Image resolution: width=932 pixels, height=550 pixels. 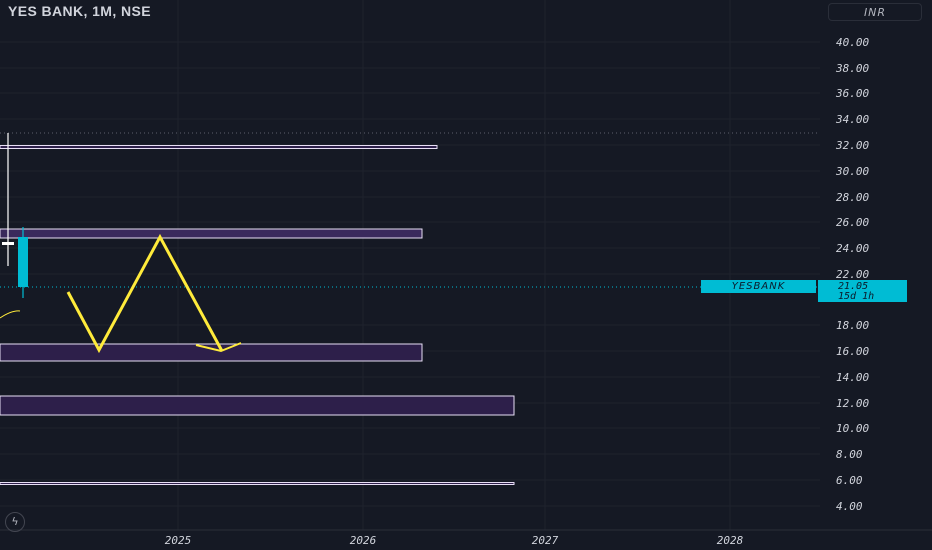 I want to click on price-tick: 4.00, so click(x=849, y=506).